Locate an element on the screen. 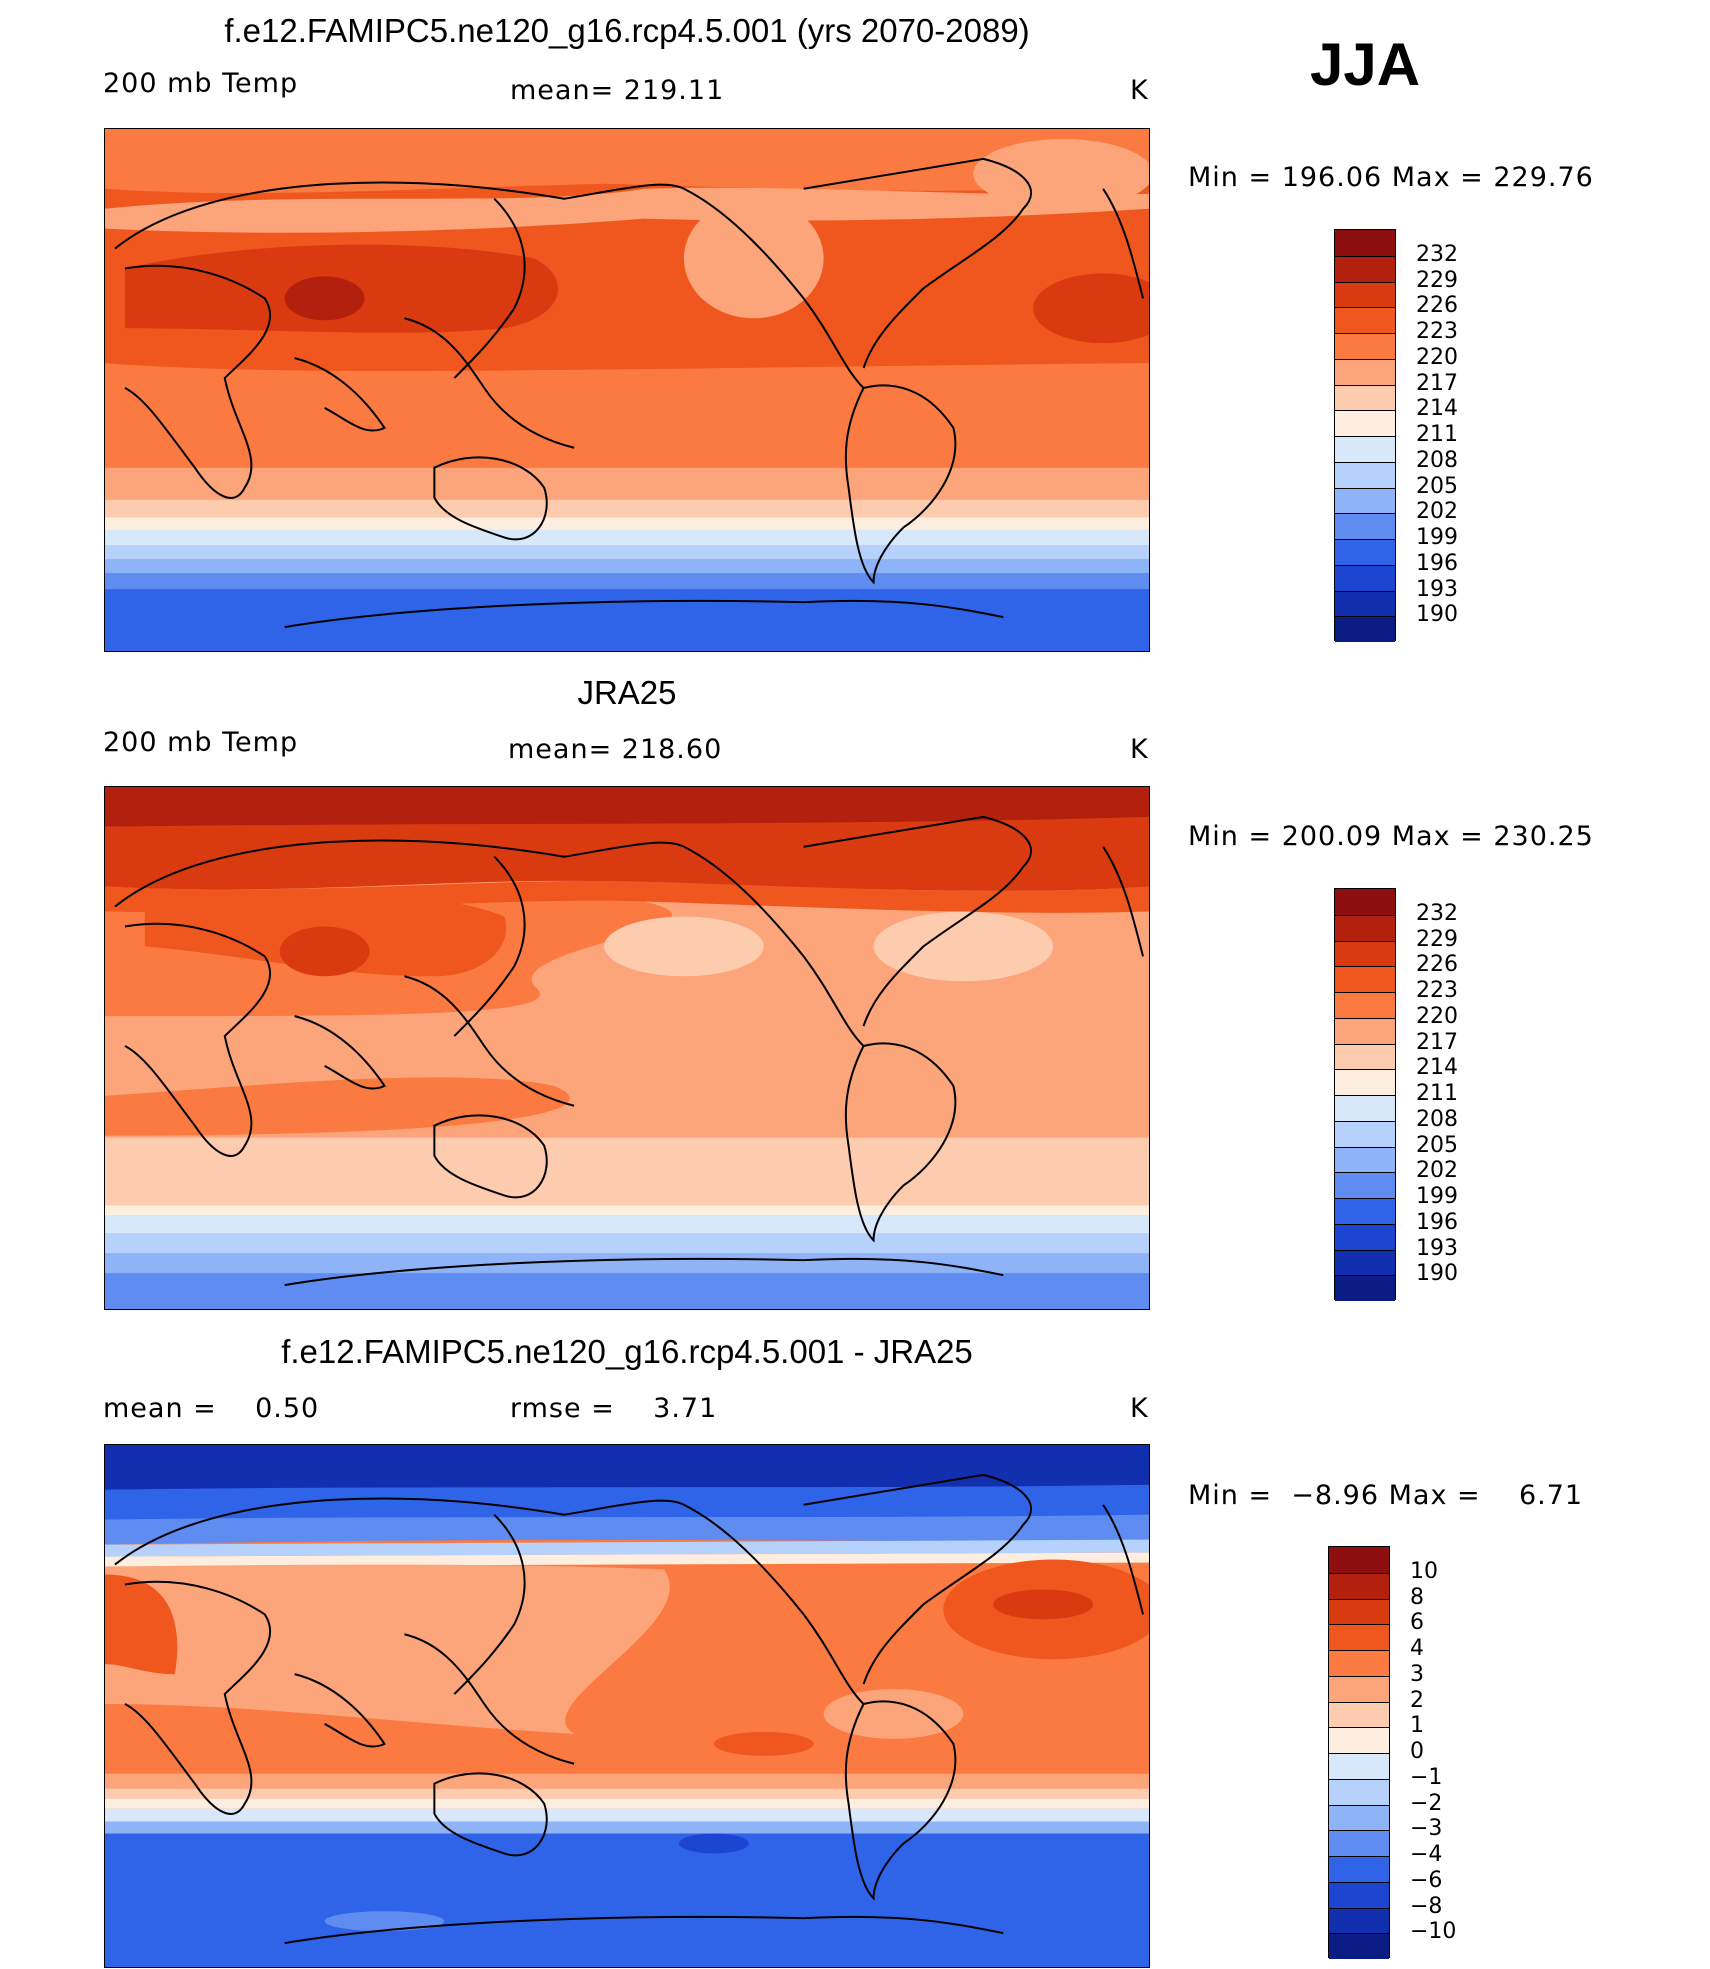 The image size is (1710, 1969). panel-1-coastlines is located at coordinates (629, 393).